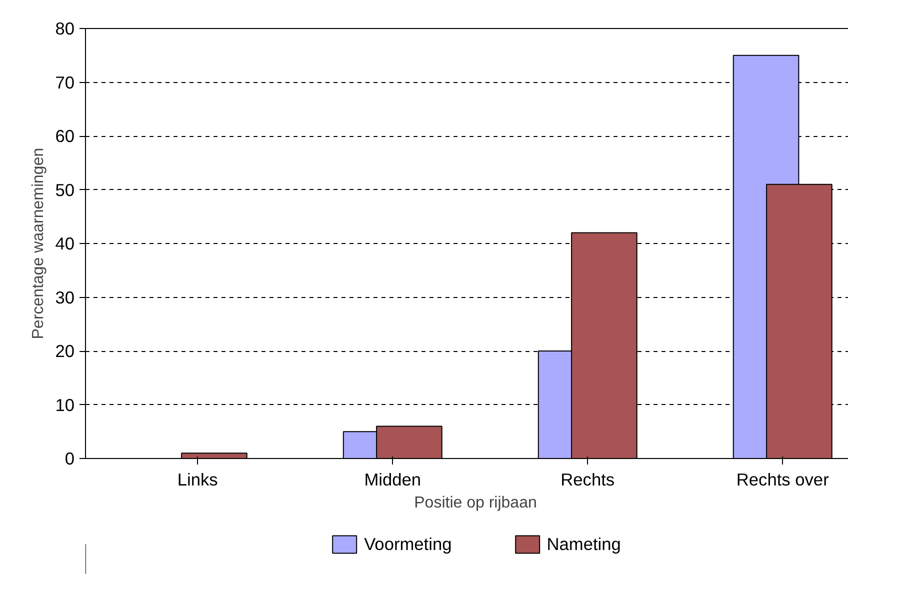 The image size is (900, 610). What do you see at coordinates (65, 82) in the screenshot?
I see `y-tick-label: 70` at bounding box center [65, 82].